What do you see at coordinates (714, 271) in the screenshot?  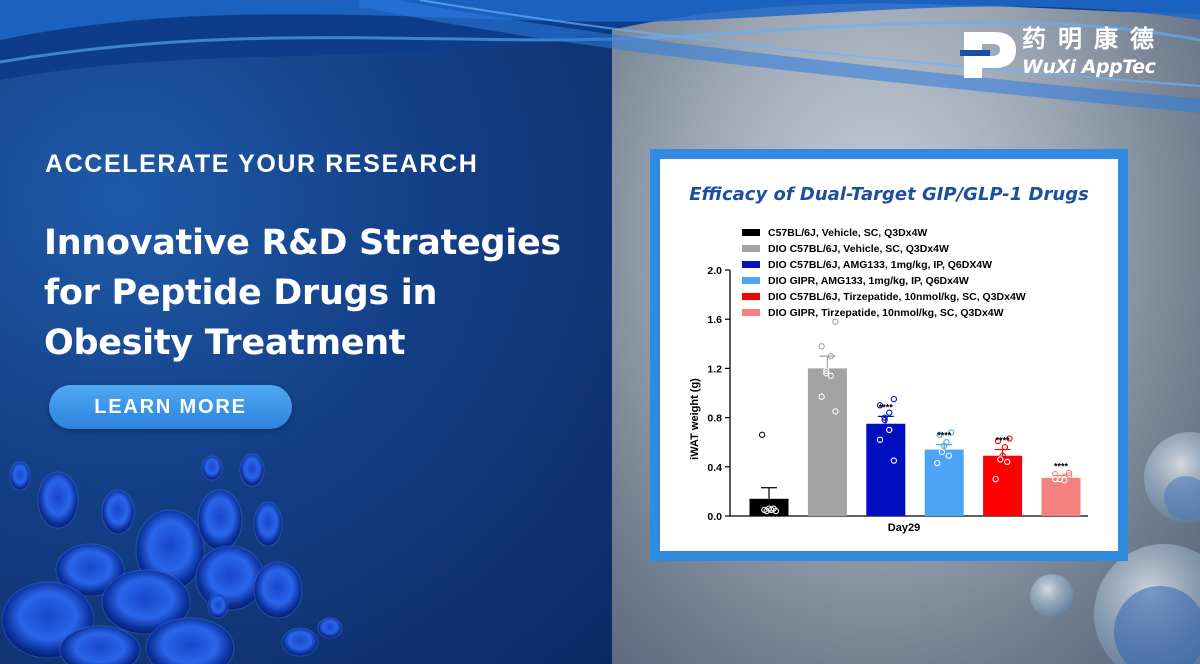 I see `y-tick-label: 2.0` at bounding box center [714, 271].